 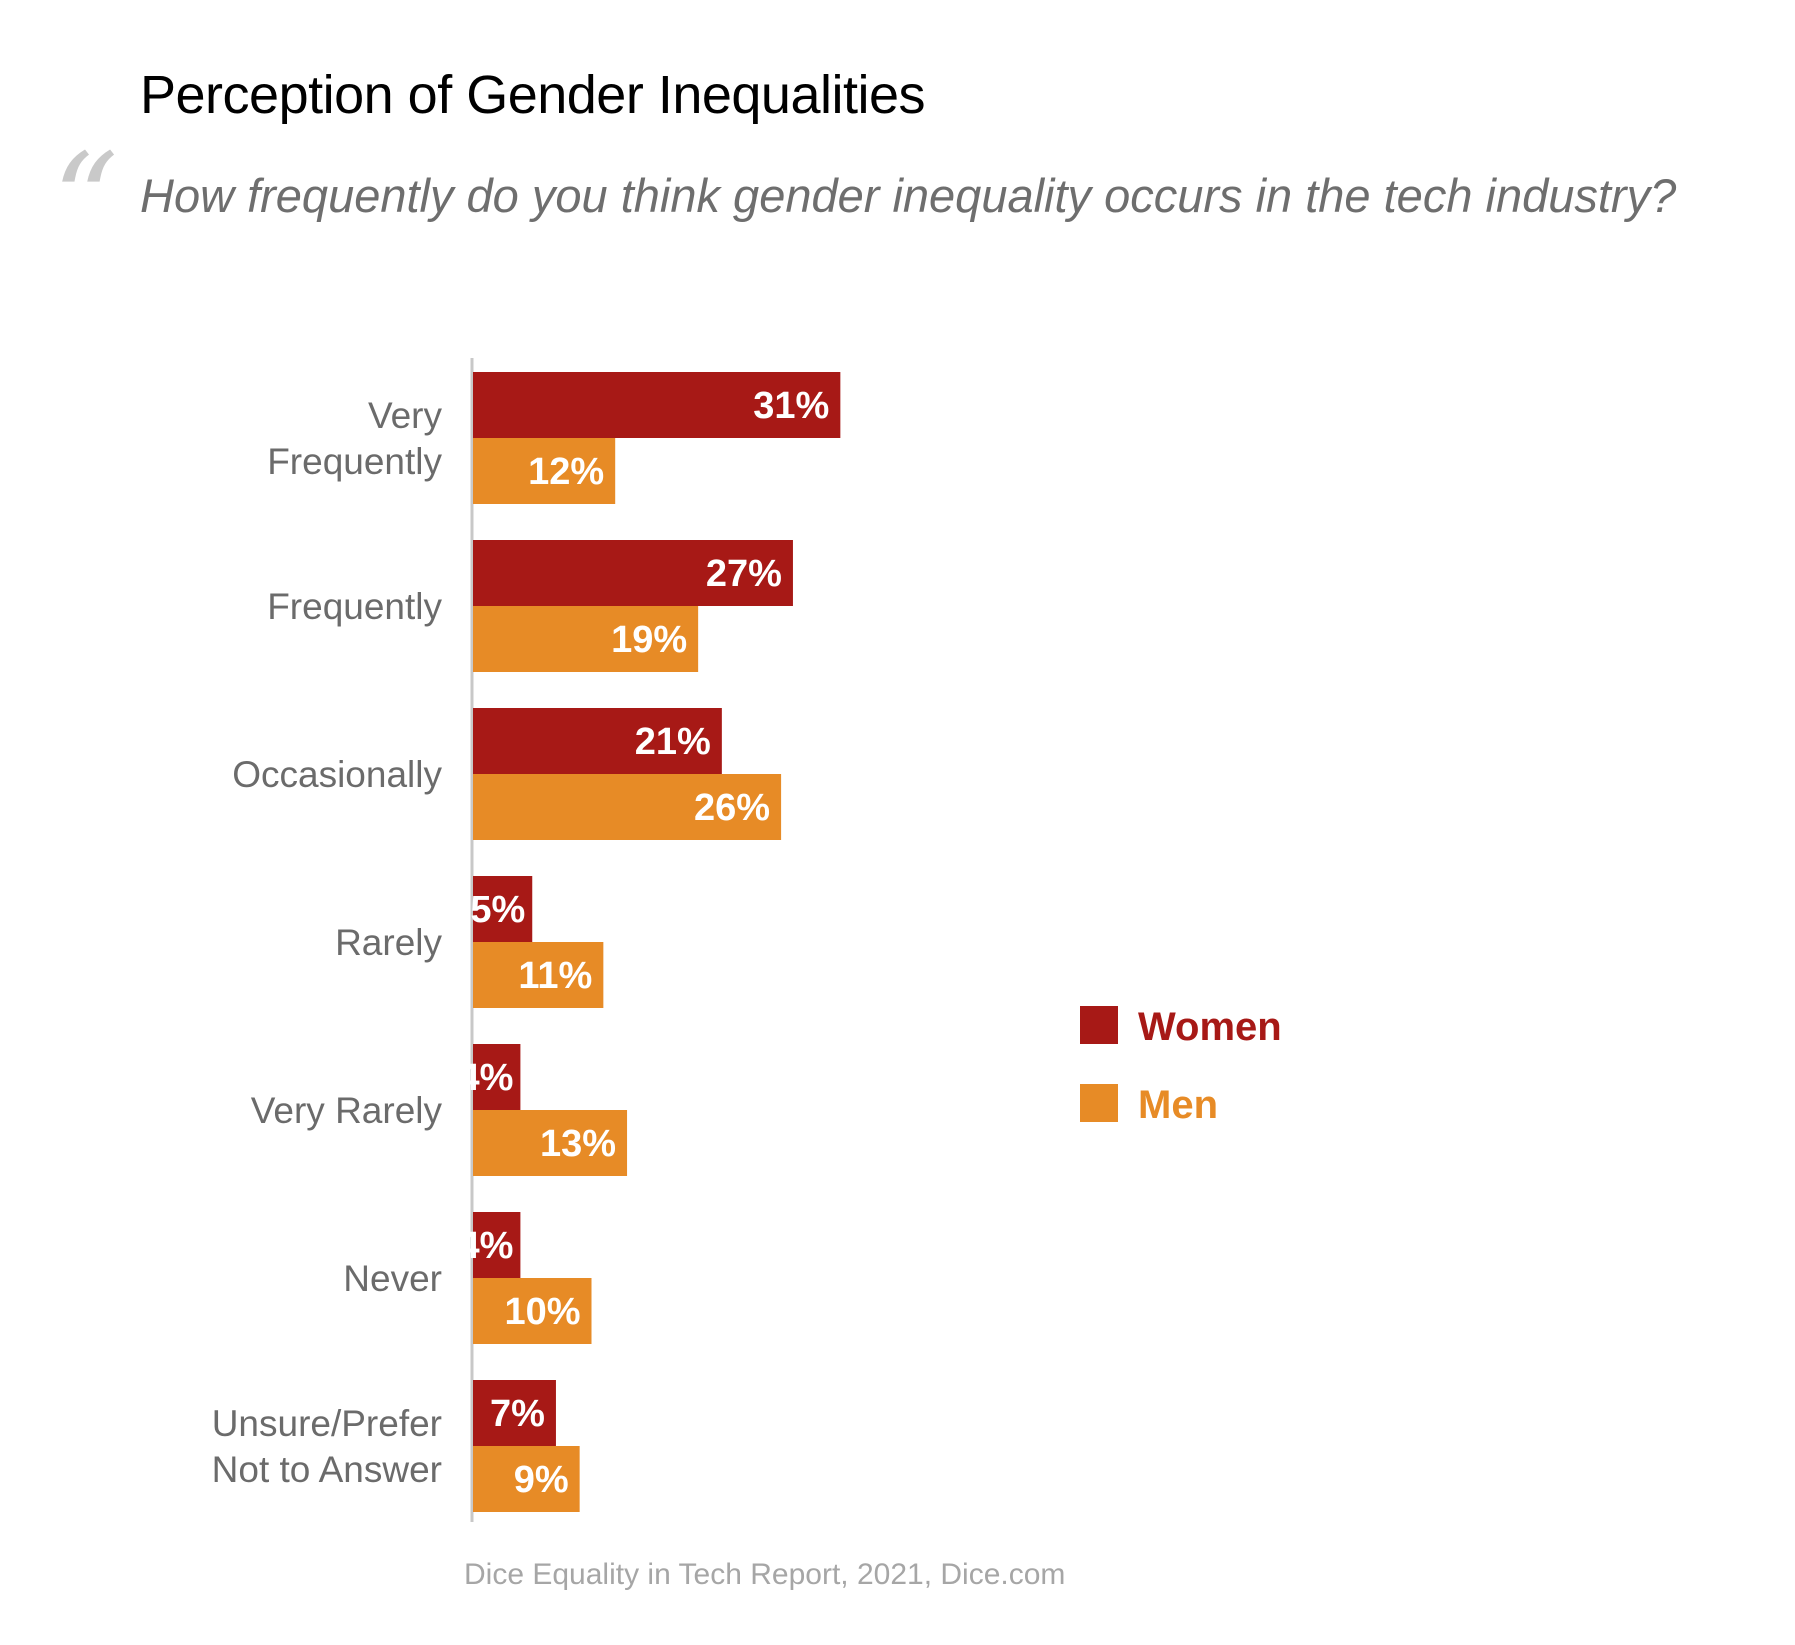 What do you see at coordinates (649, 640) in the screenshot?
I see `data-label: 19%` at bounding box center [649, 640].